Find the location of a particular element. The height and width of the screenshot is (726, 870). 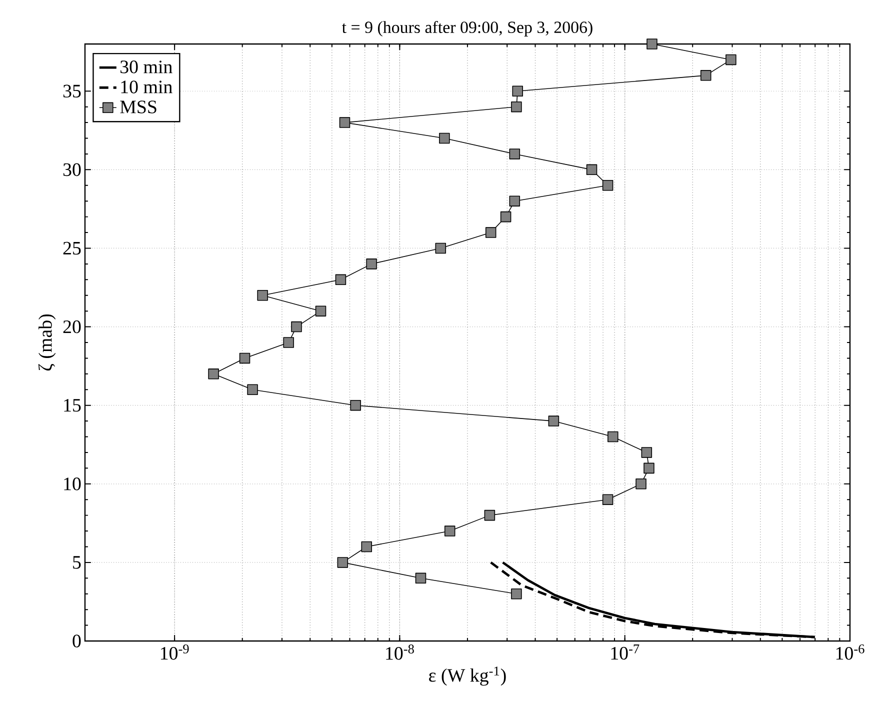

legend-label: MSS is located at coordinates (138, 107).